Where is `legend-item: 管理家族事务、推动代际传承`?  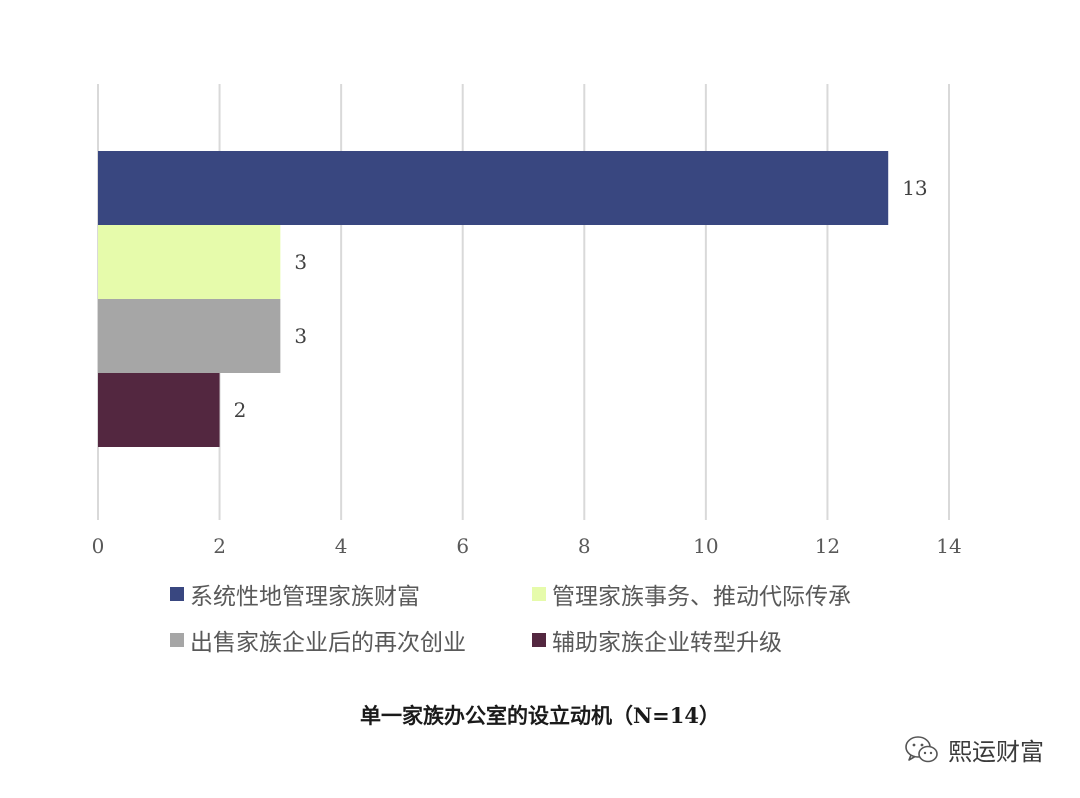
legend-item: 管理家族事务、推动代际传承 is located at coordinates (732, 594).